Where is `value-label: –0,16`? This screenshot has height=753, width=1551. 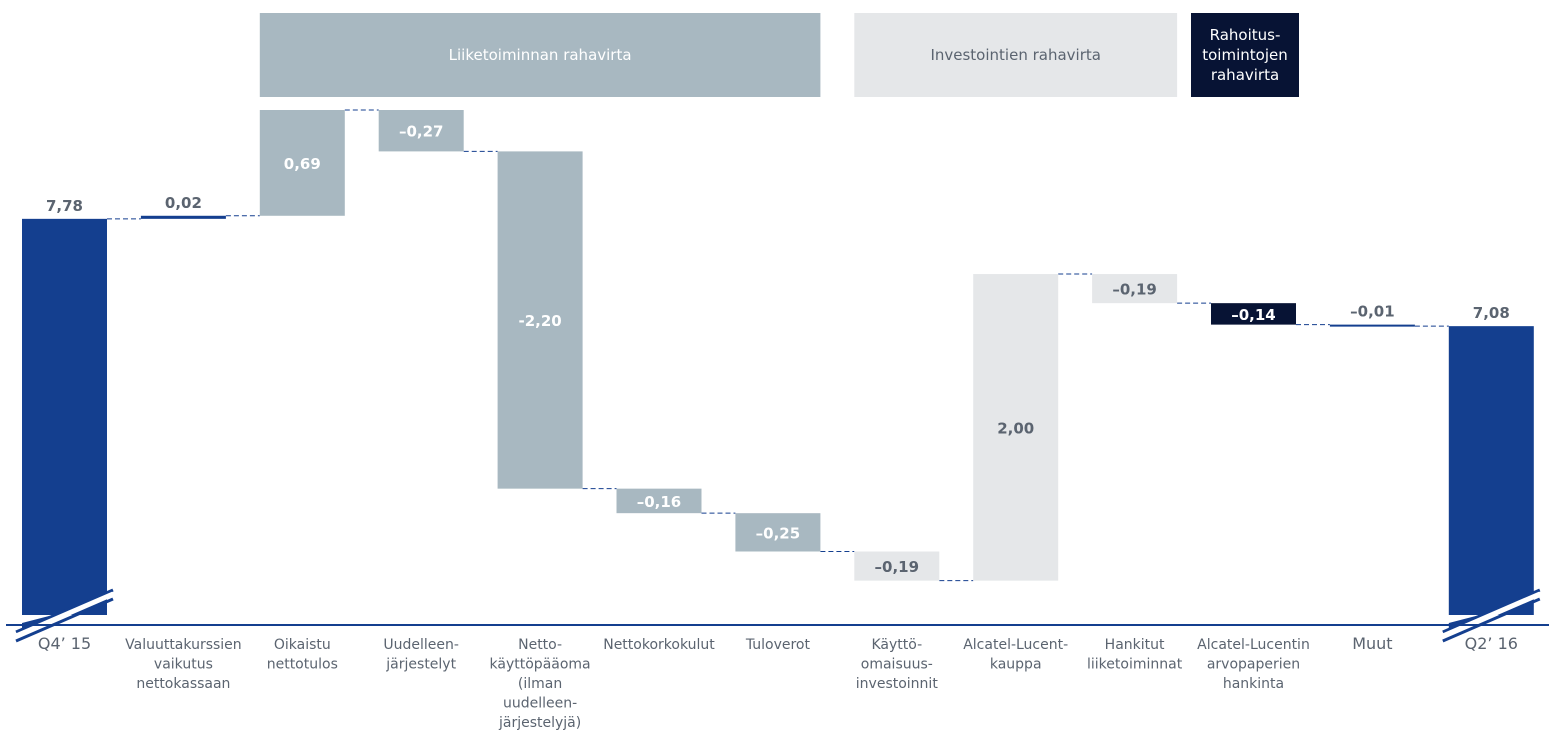
value-label: –0,16 is located at coordinates (659, 502).